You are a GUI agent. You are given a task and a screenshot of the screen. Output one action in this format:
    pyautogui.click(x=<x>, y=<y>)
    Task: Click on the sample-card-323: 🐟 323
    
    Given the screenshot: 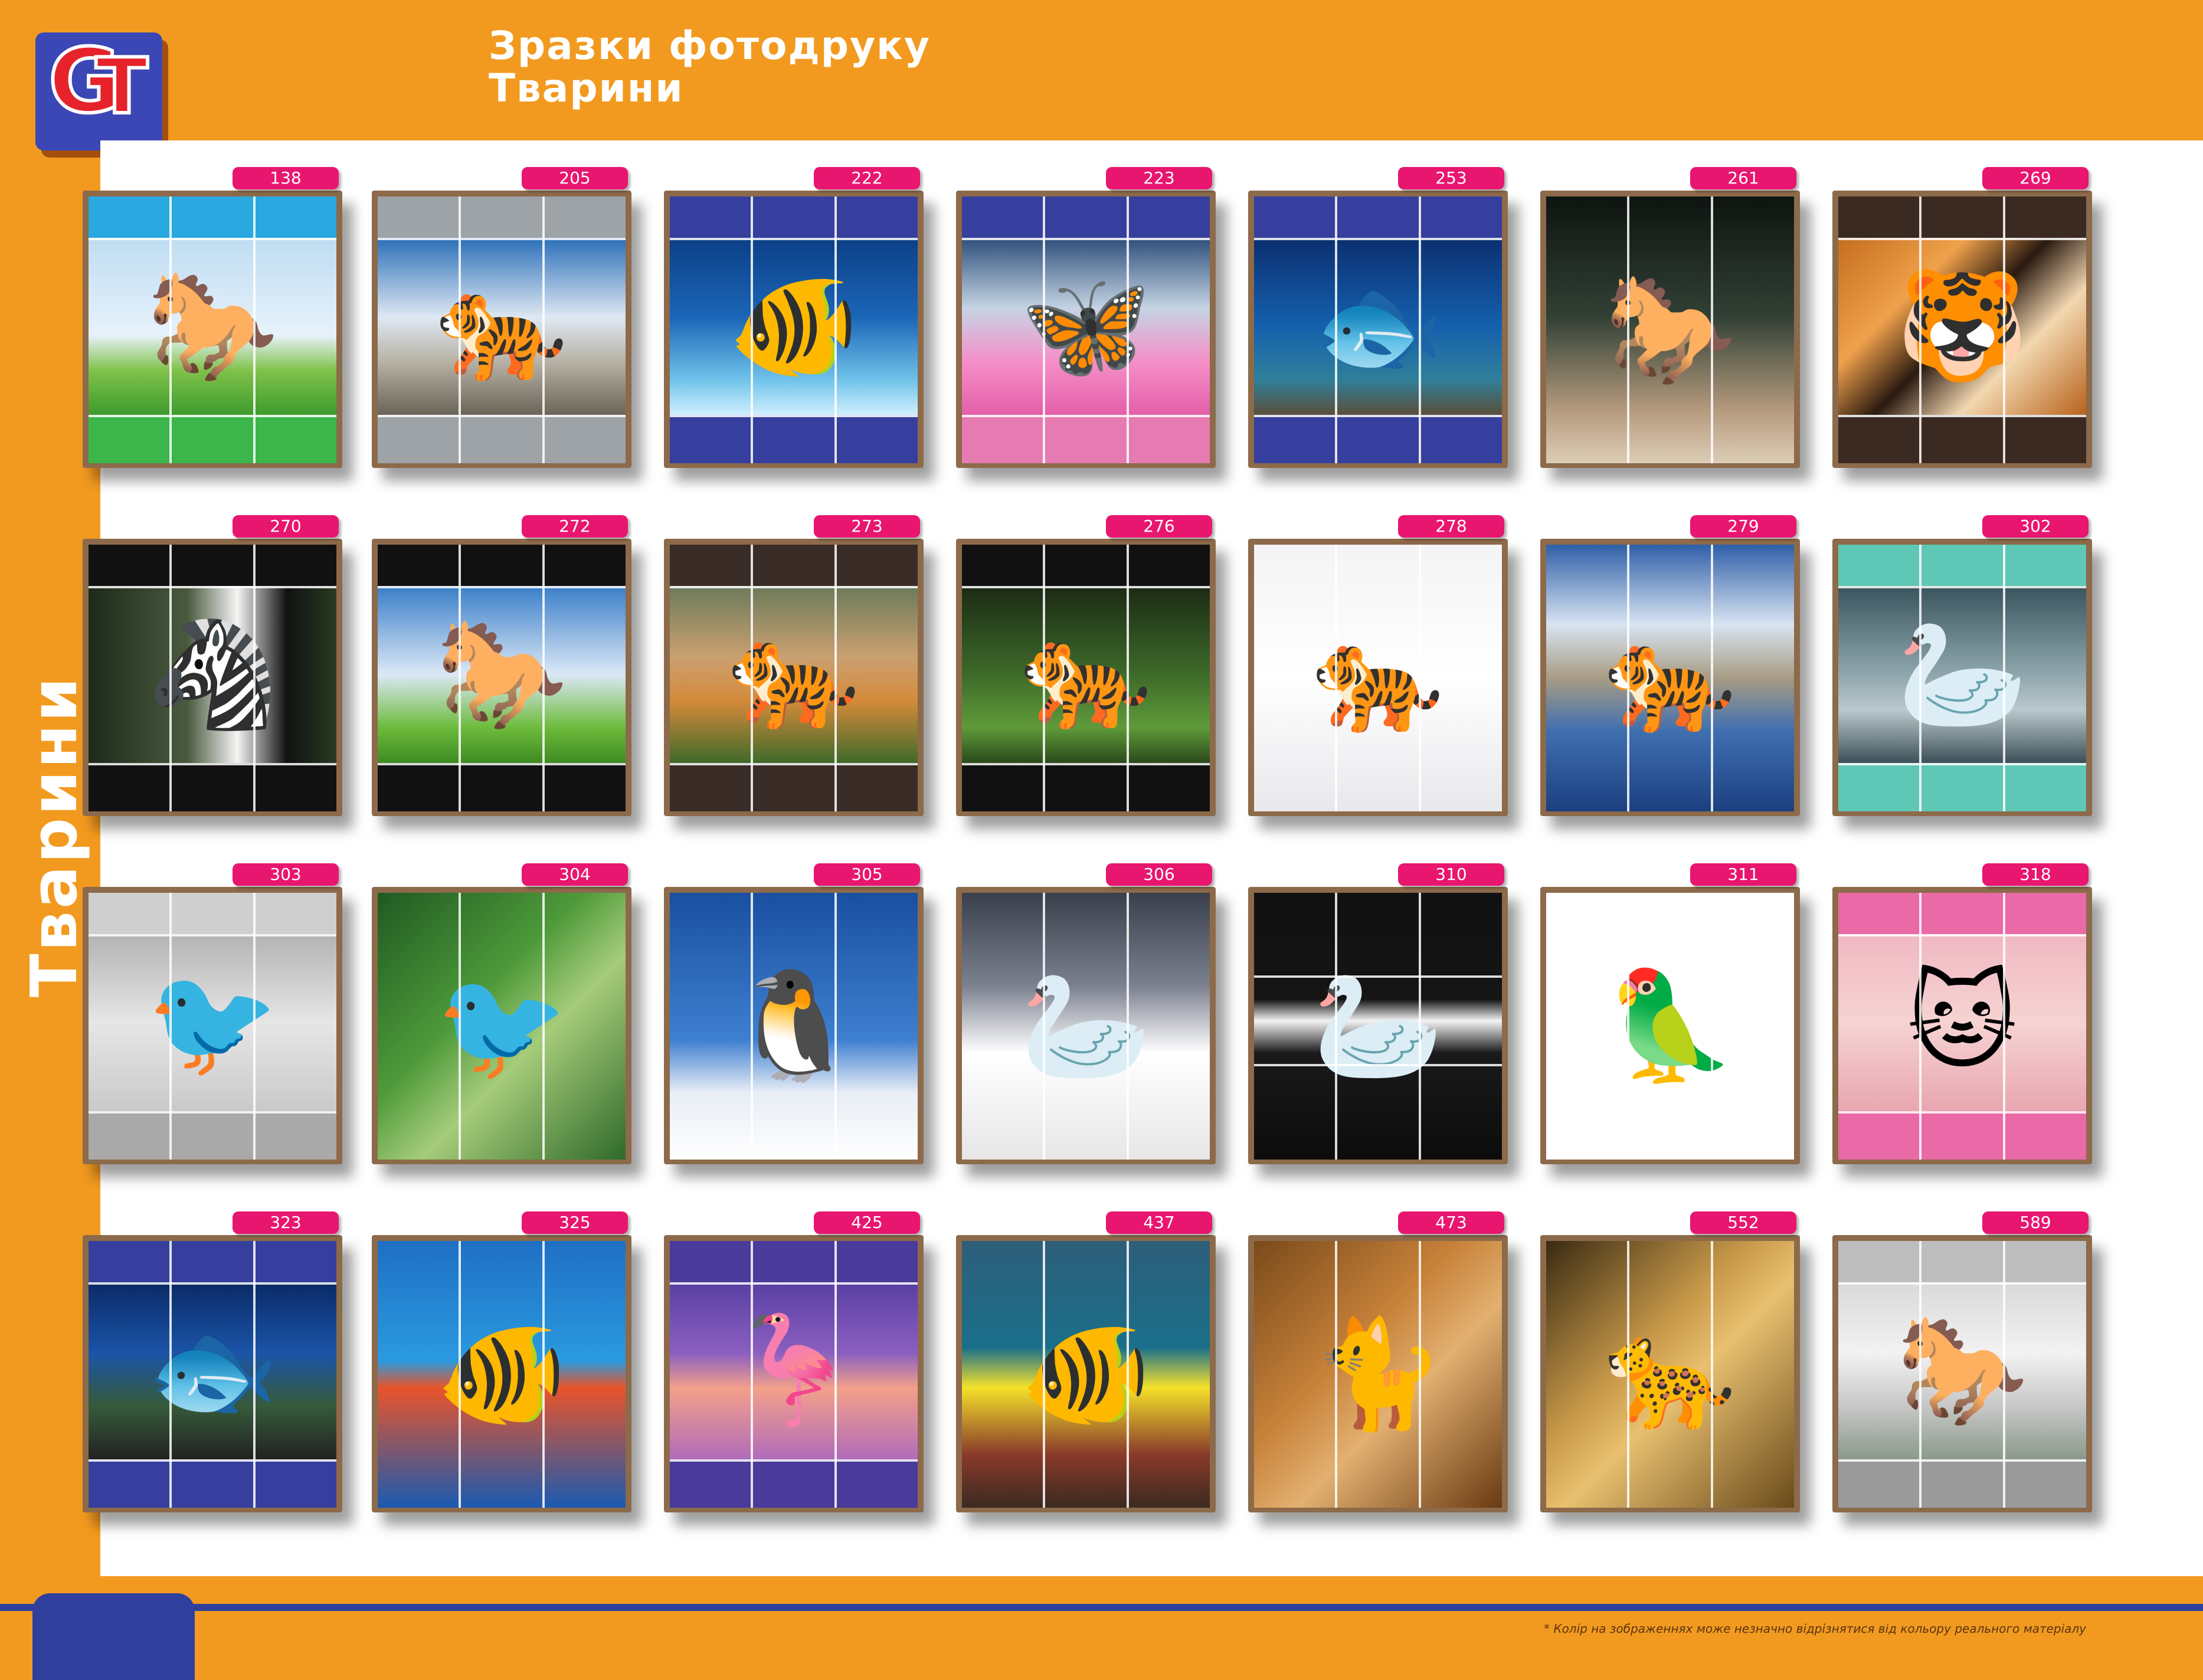 What is the action you would take?
    pyautogui.click(x=212, y=1361)
    